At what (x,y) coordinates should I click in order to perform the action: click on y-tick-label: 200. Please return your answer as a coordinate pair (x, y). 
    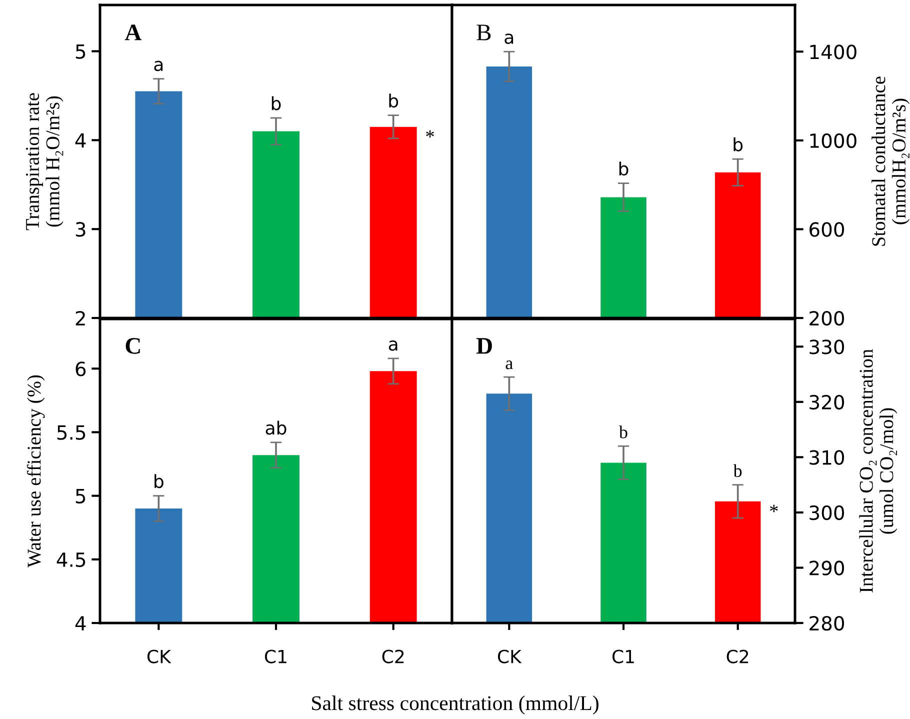
    Looking at the image, I should click on (827, 318).